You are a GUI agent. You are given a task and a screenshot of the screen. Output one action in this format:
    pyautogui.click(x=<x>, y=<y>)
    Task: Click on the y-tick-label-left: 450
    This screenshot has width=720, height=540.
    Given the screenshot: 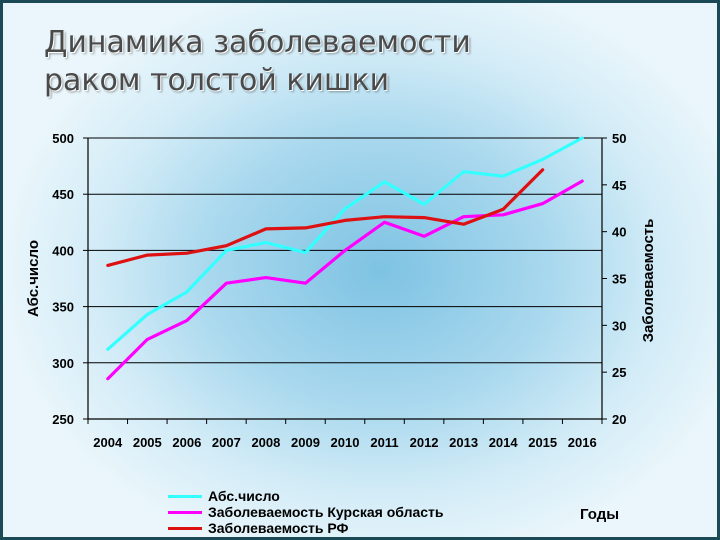 What is the action you would take?
    pyautogui.click(x=63, y=194)
    